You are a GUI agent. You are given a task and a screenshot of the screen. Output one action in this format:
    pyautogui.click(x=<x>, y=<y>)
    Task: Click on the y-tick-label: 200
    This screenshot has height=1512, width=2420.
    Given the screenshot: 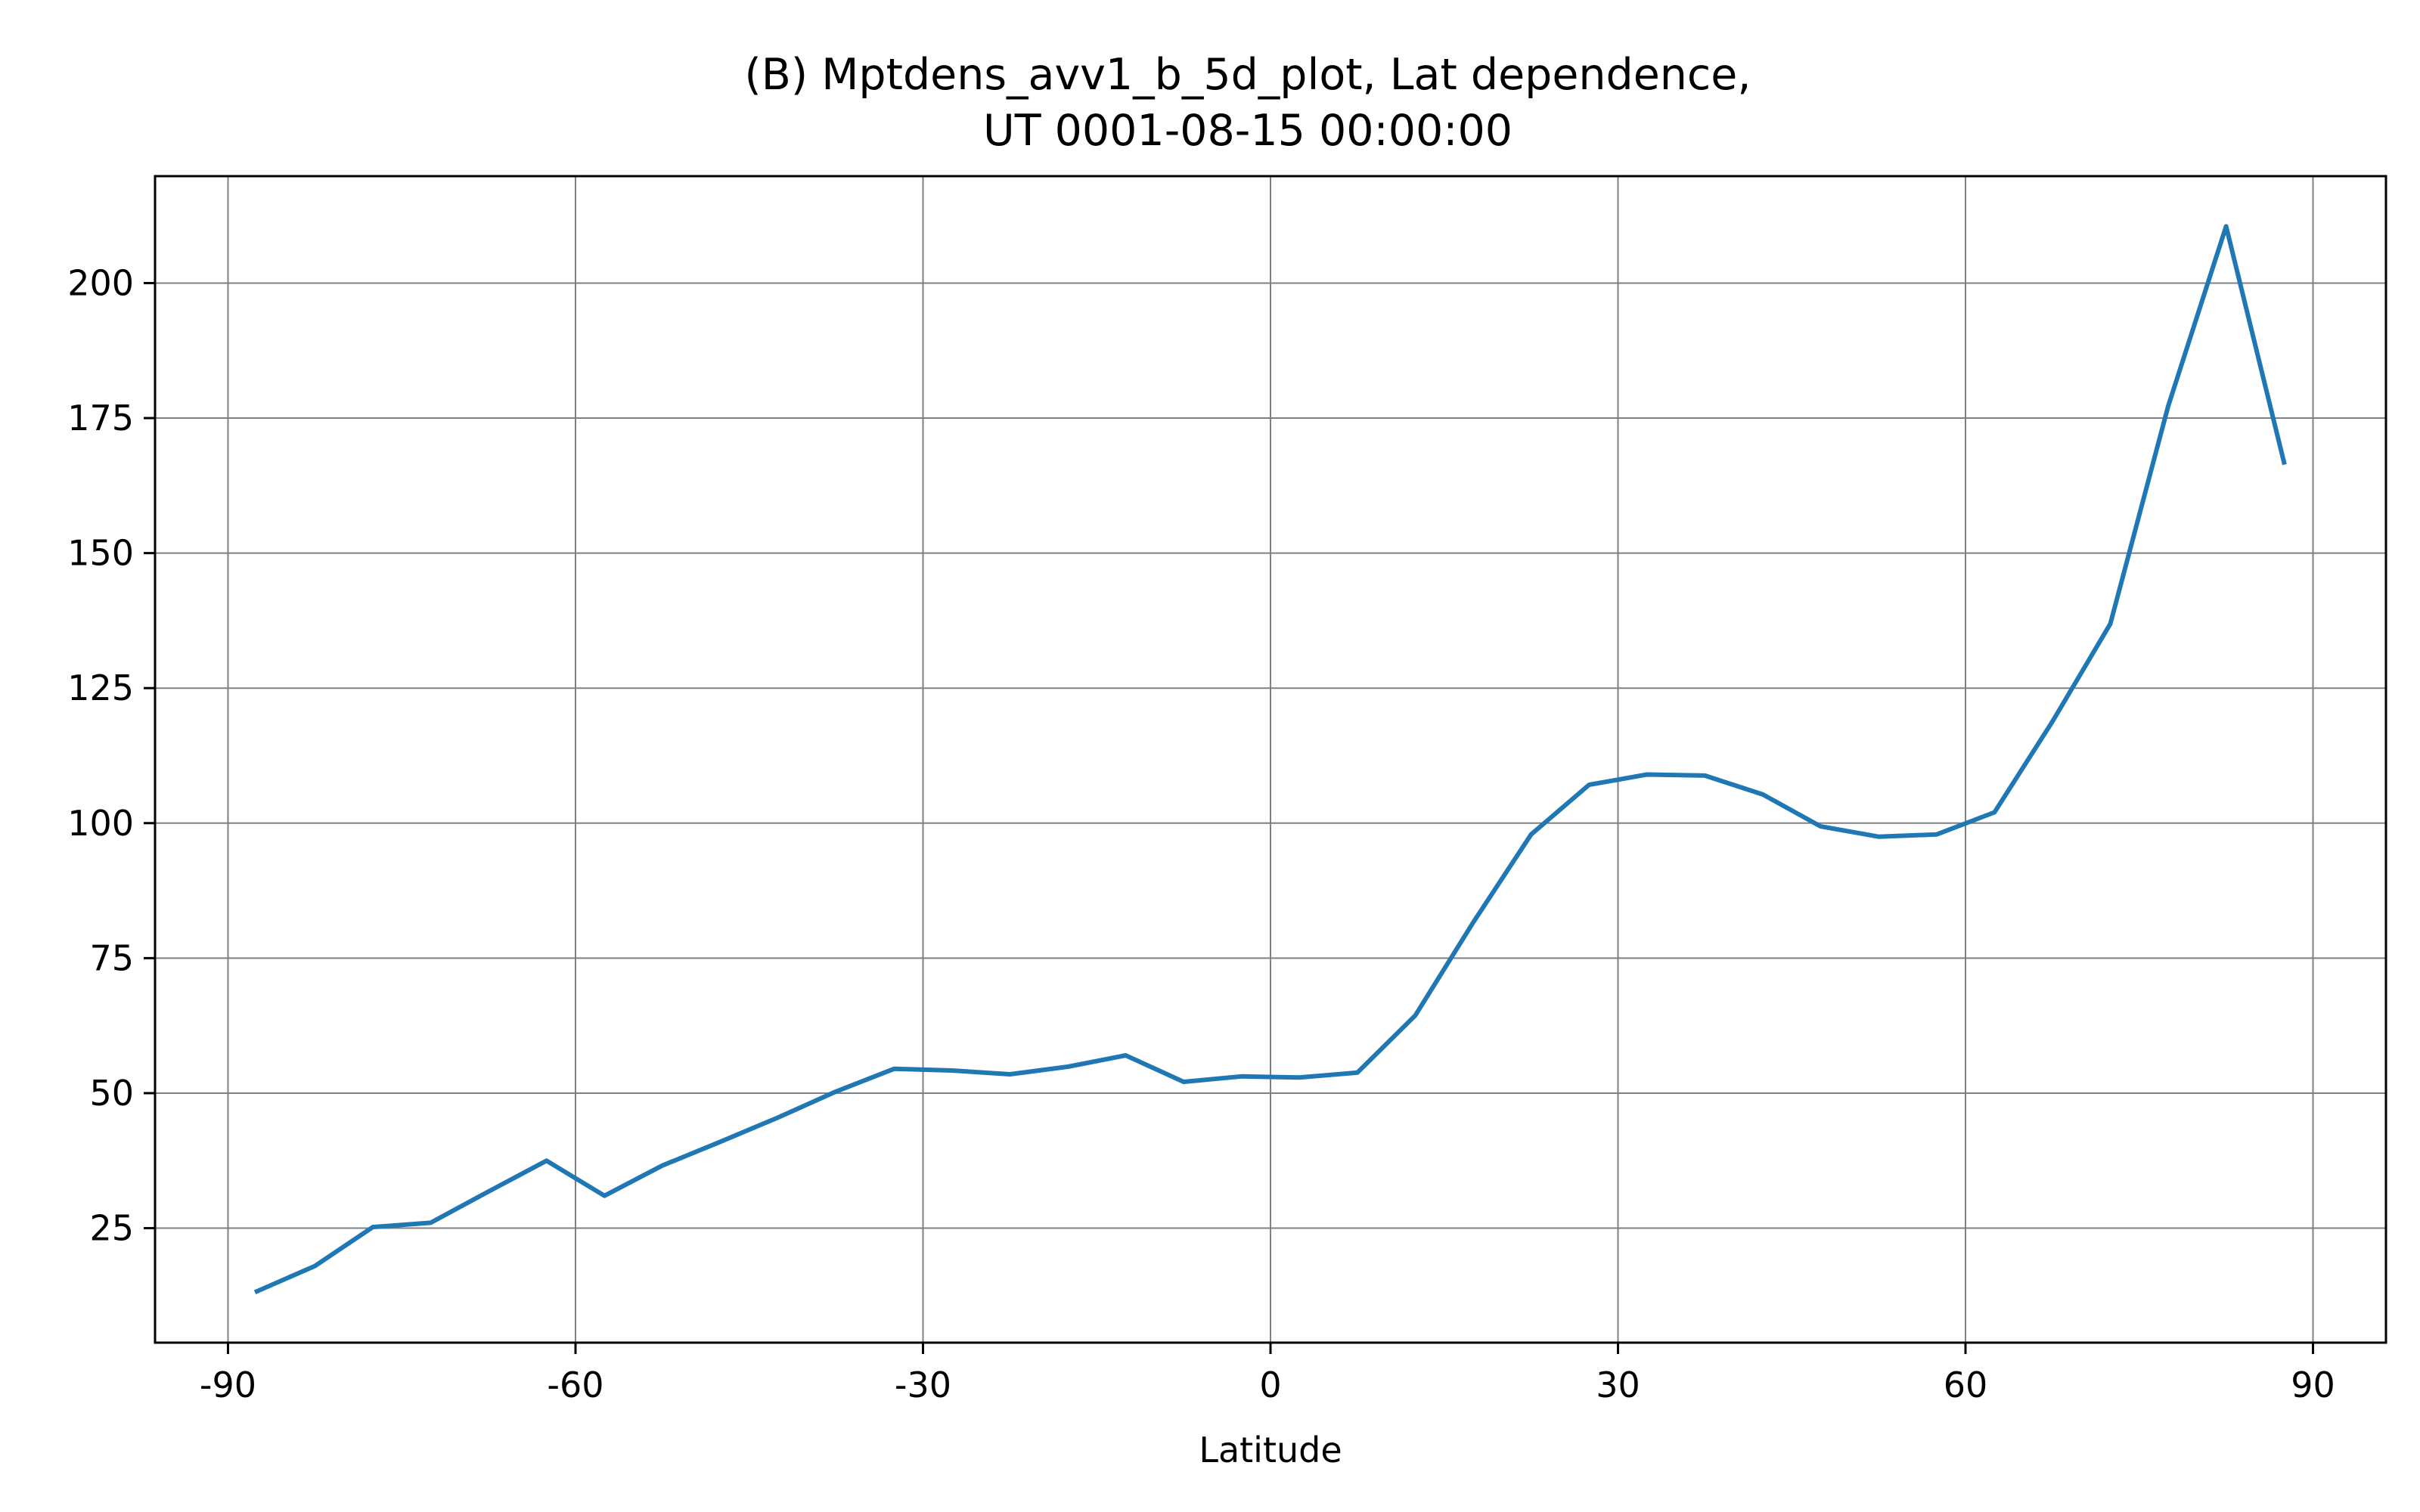 What is the action you would take?
    pyautogui.click(x=100, y=283)
    